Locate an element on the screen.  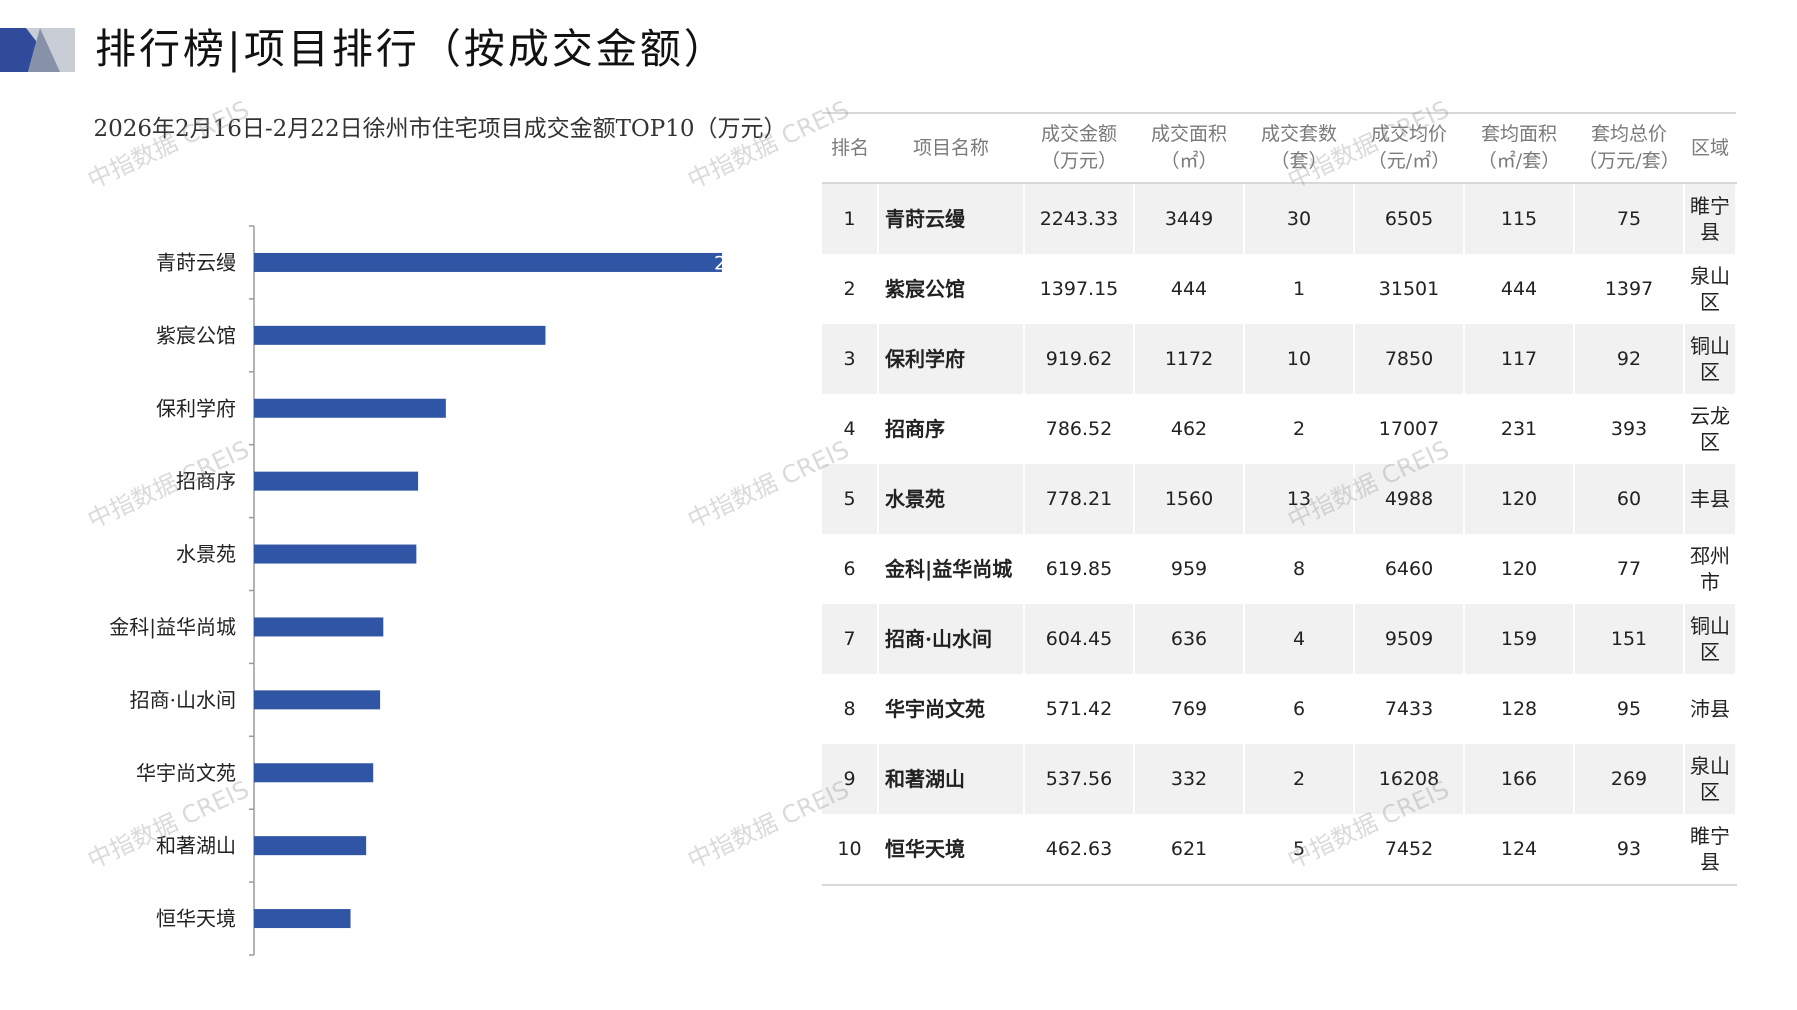
project-name-cell: 华宇尚文苑 is located at coordinates (951, 709).